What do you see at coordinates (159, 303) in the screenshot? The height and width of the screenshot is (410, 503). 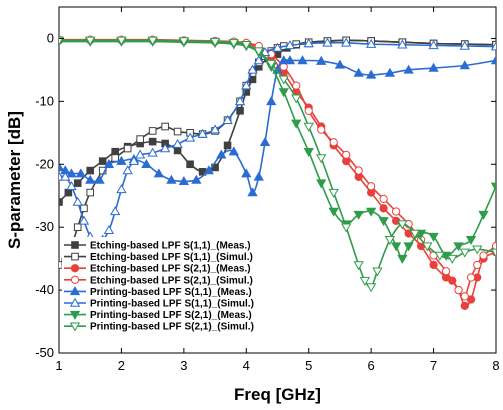 I see `legend-entry: Printing-based LPF S(1,1)_(Simul.)` at bounding box center [159, 303].